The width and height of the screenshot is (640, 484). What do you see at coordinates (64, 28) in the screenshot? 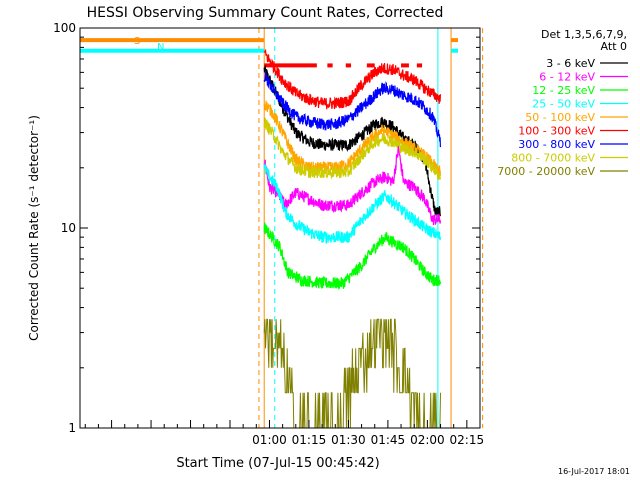
I see `y-tick-label-100: 100` at bounding box center [64, 28].